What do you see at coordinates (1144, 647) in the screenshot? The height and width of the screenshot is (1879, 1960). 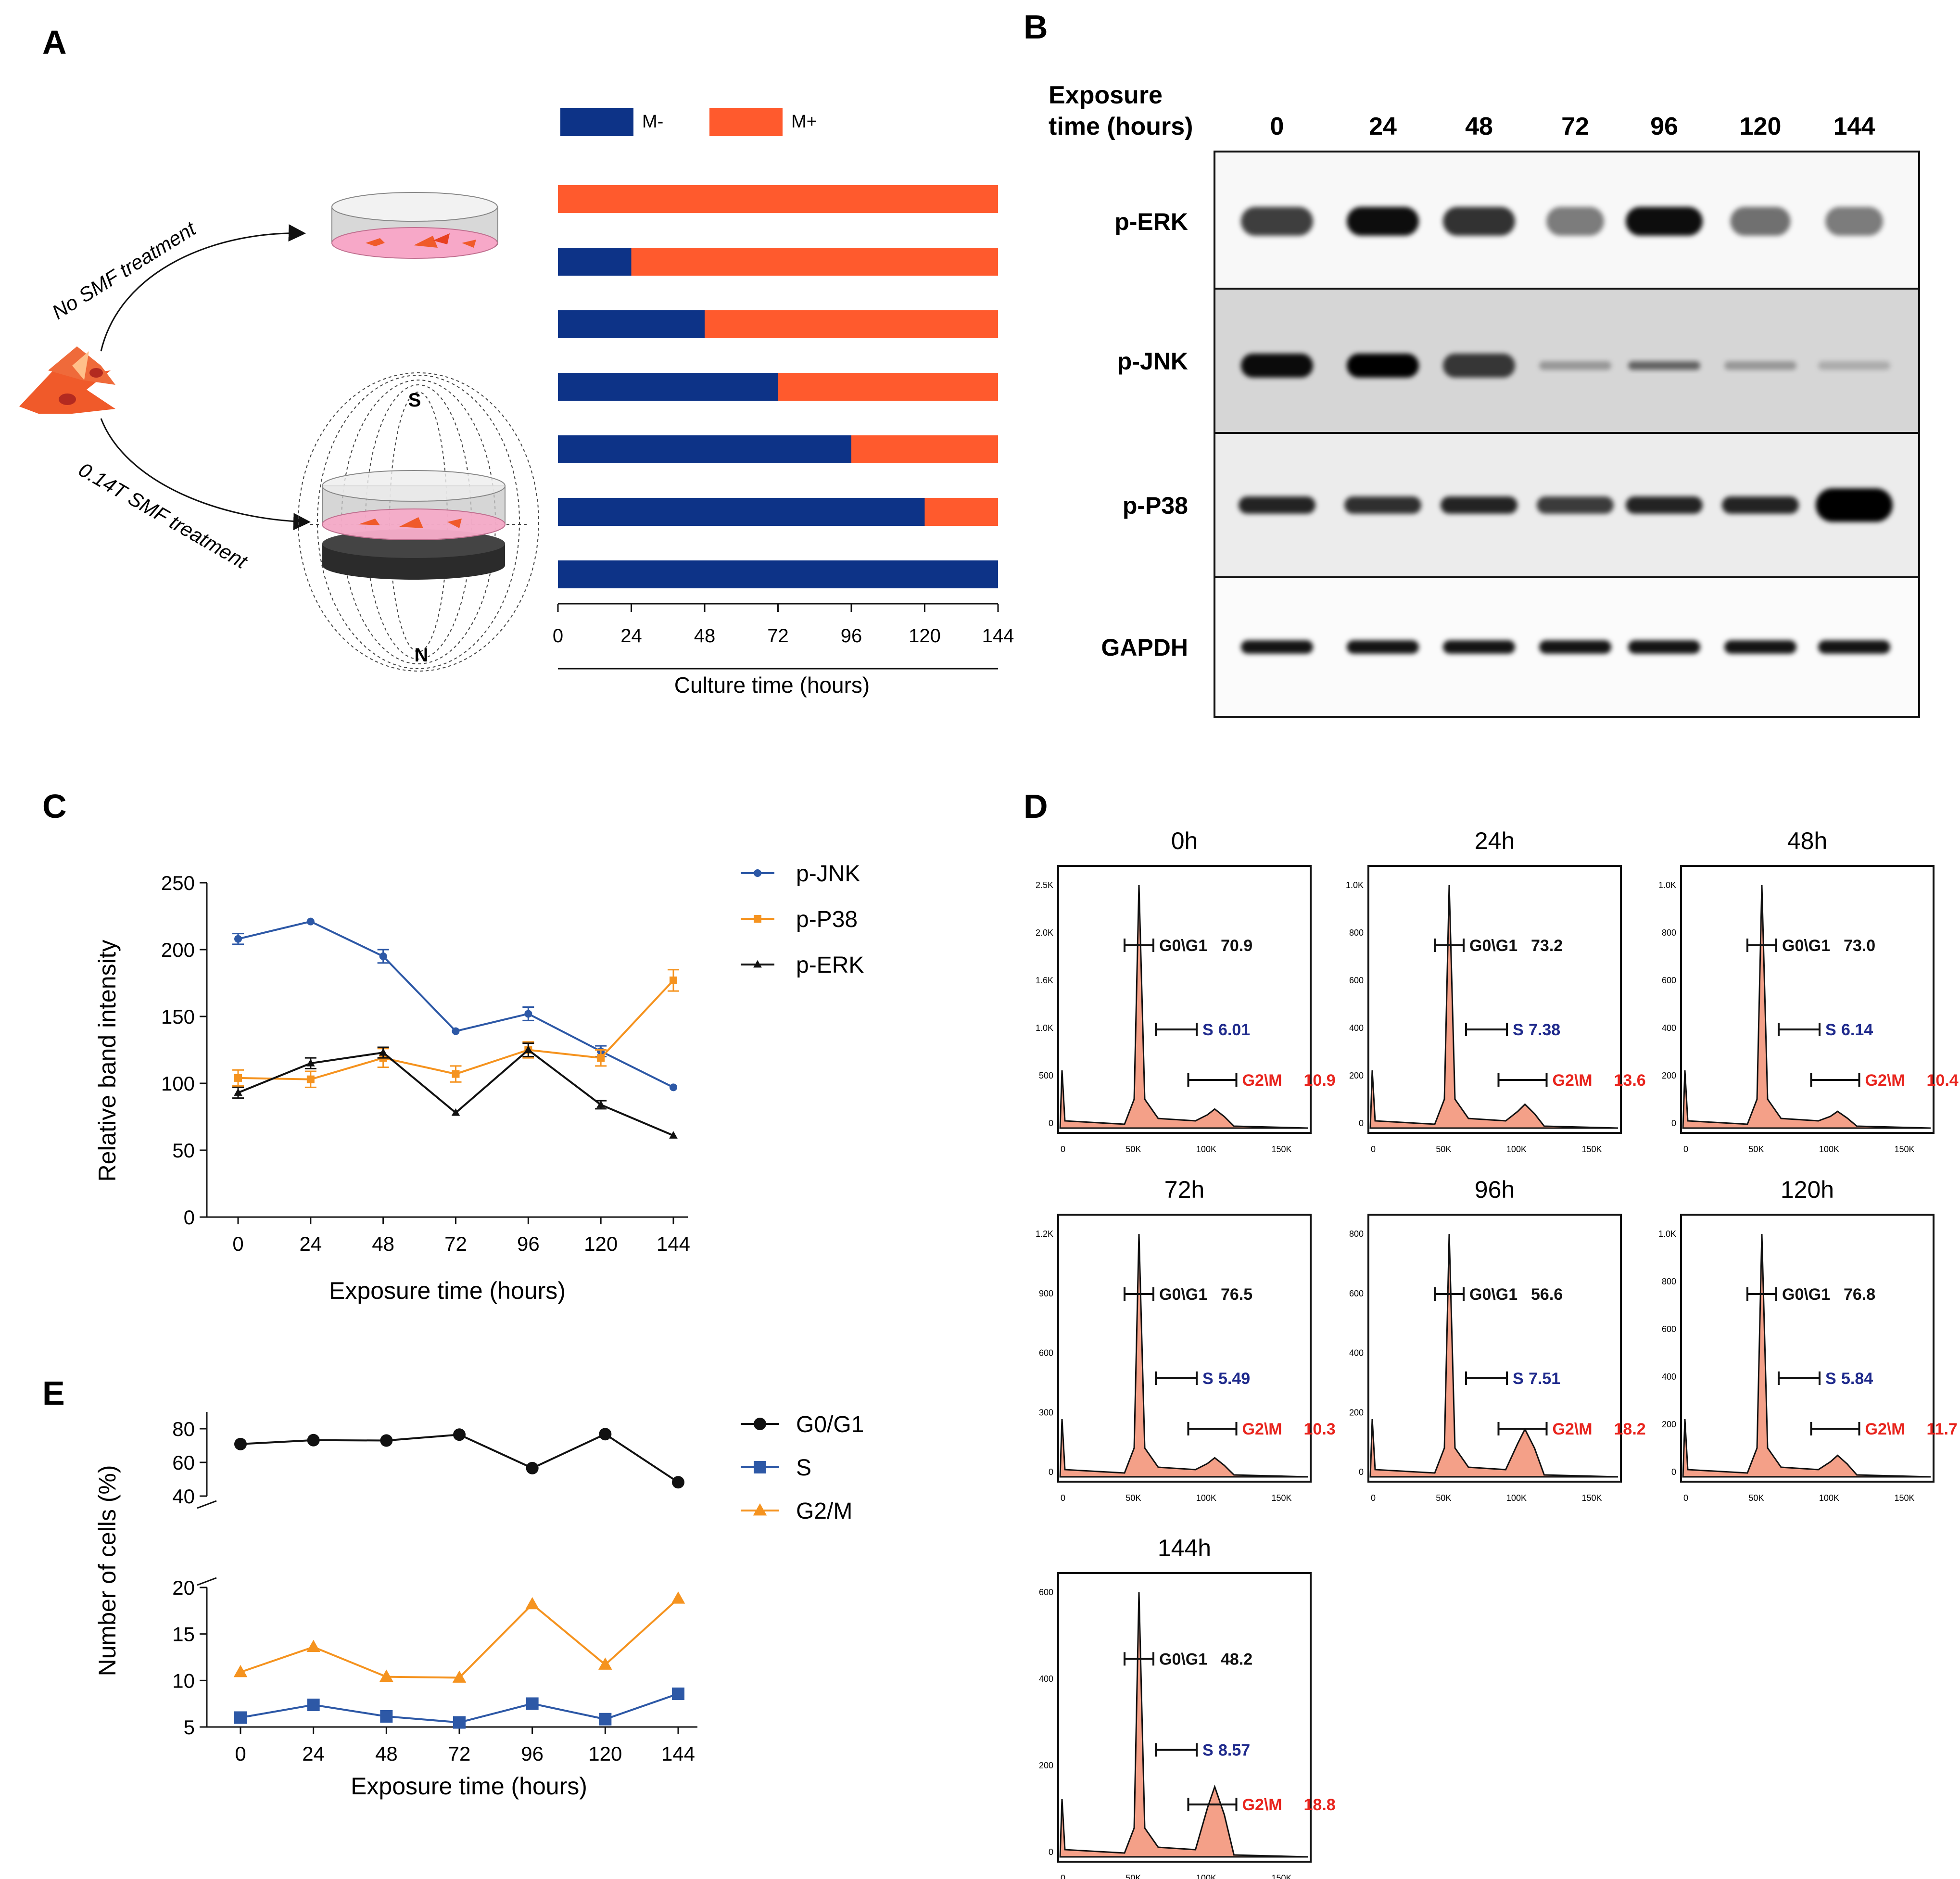 I see `blot-row-label: GAPDH` at bounding box center [1144, 647].